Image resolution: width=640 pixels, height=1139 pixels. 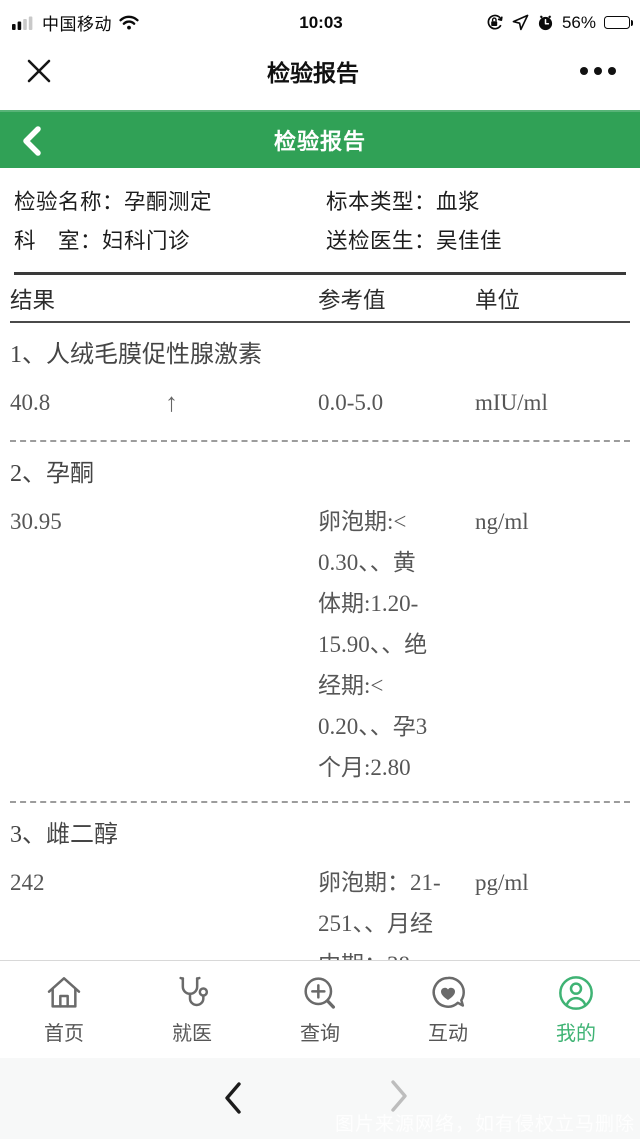 I want to click on tab-home: 首页, so click(x=64, y=1009).